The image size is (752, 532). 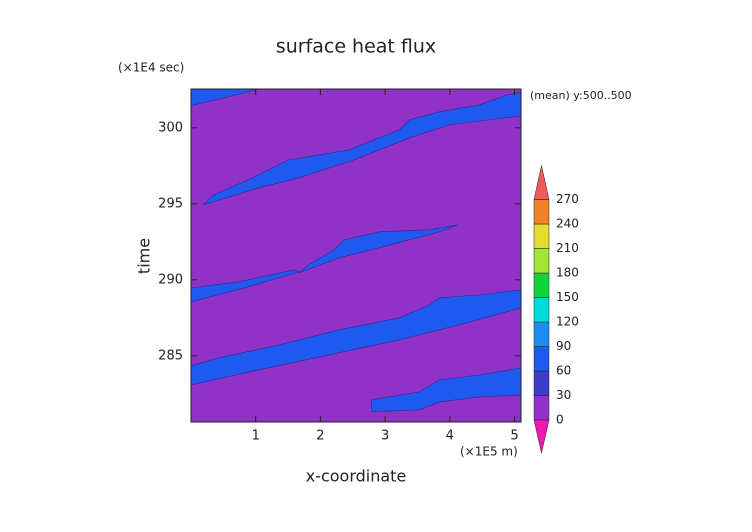 I want to click on y-tick-label: 295, so click(x=170, y=203).